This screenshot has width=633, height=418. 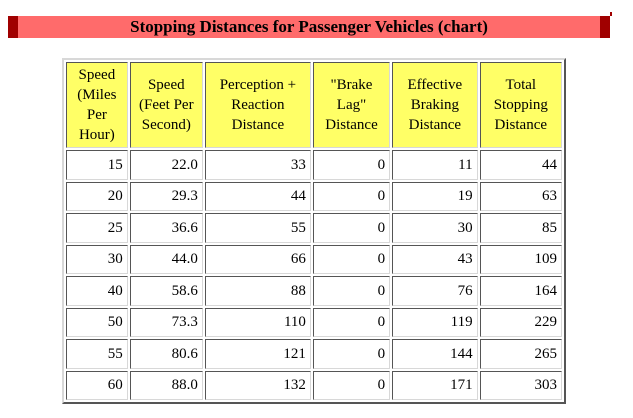 I want to click on cell-speed-fps: 73.3, so click(x=166, y=322).